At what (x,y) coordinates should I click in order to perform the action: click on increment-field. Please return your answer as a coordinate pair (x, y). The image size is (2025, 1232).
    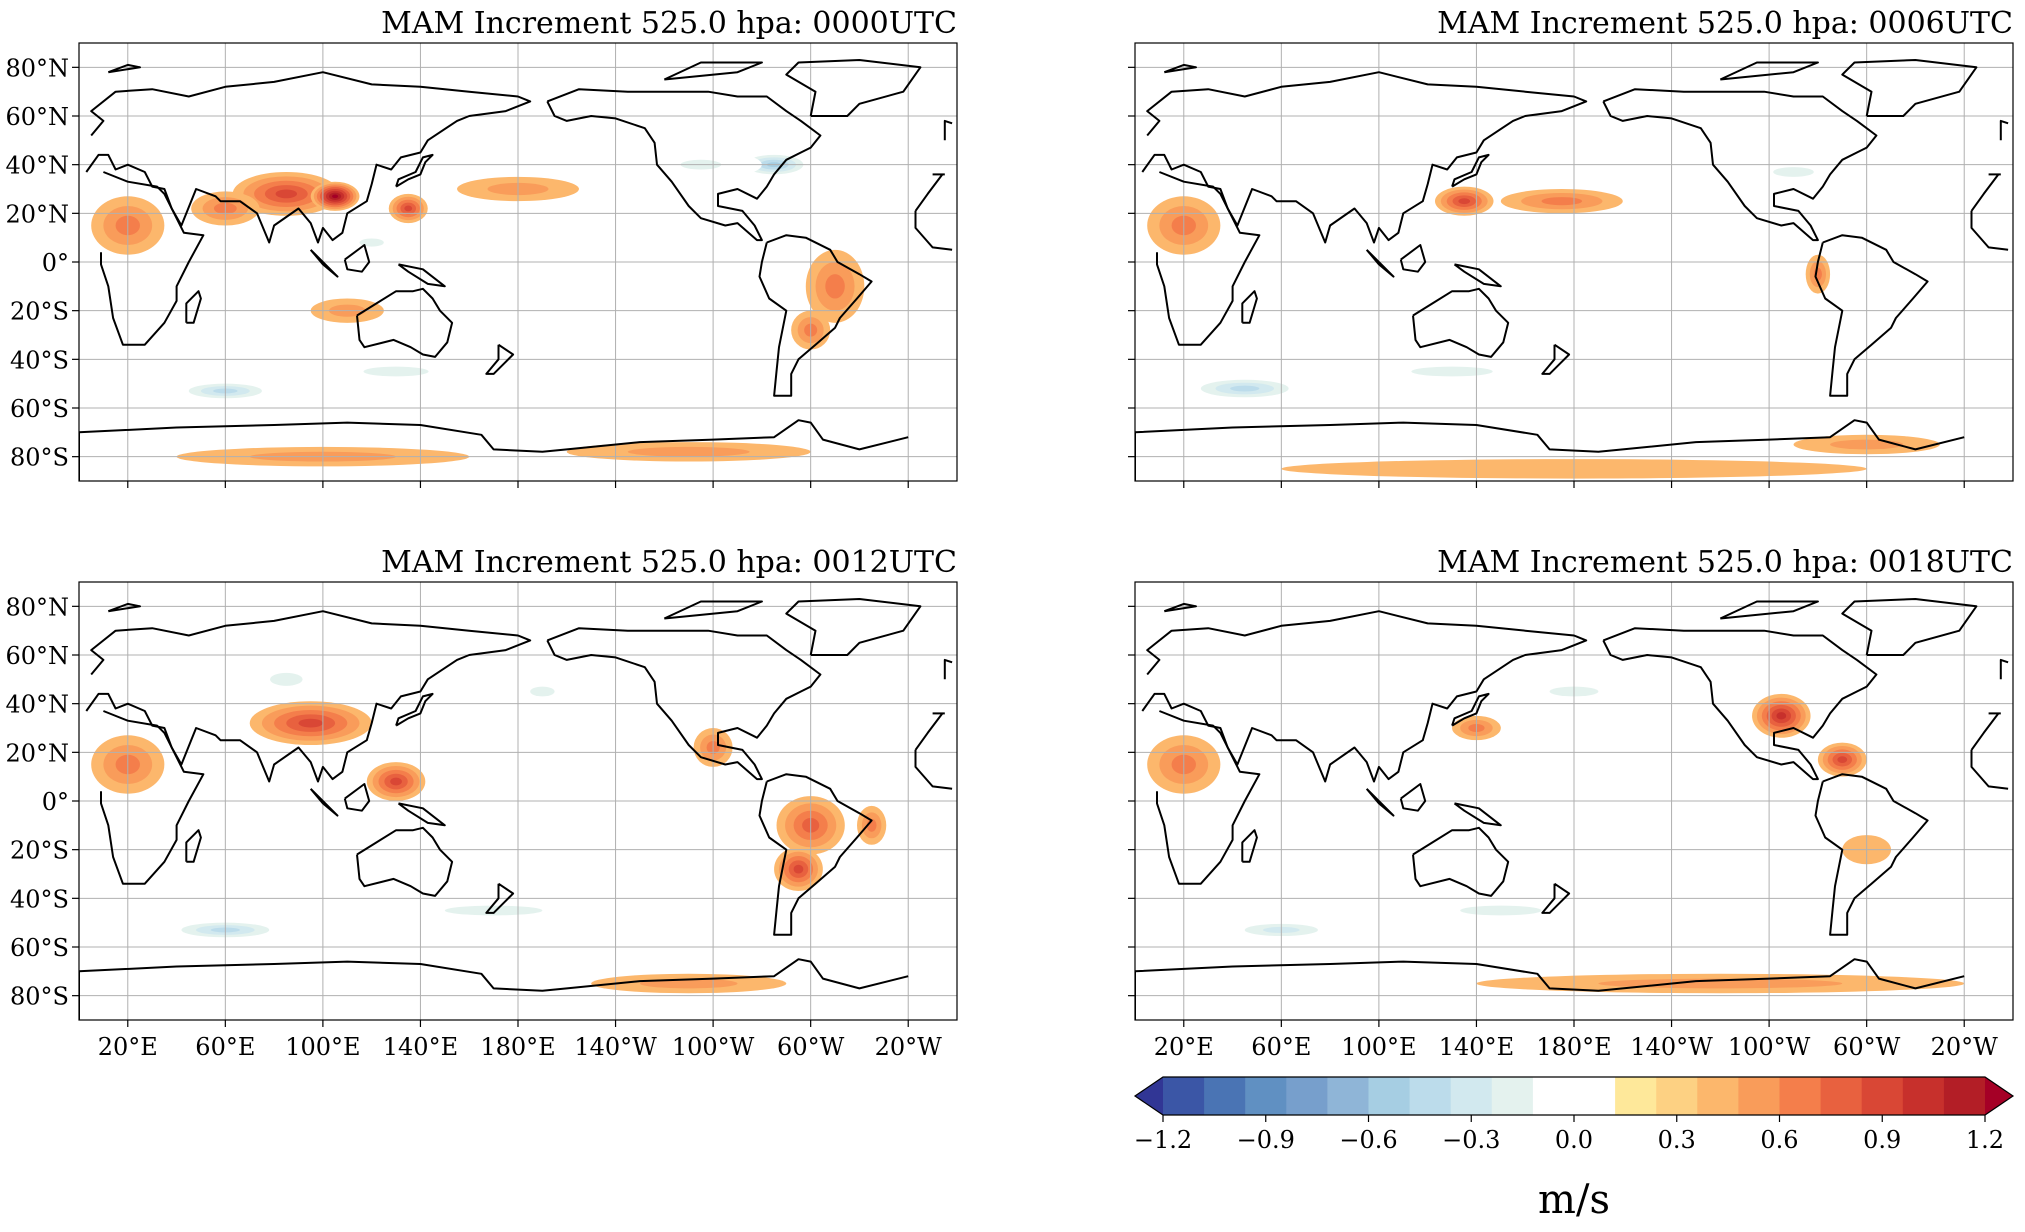
    Looking at the image, I should click on (489, 826).